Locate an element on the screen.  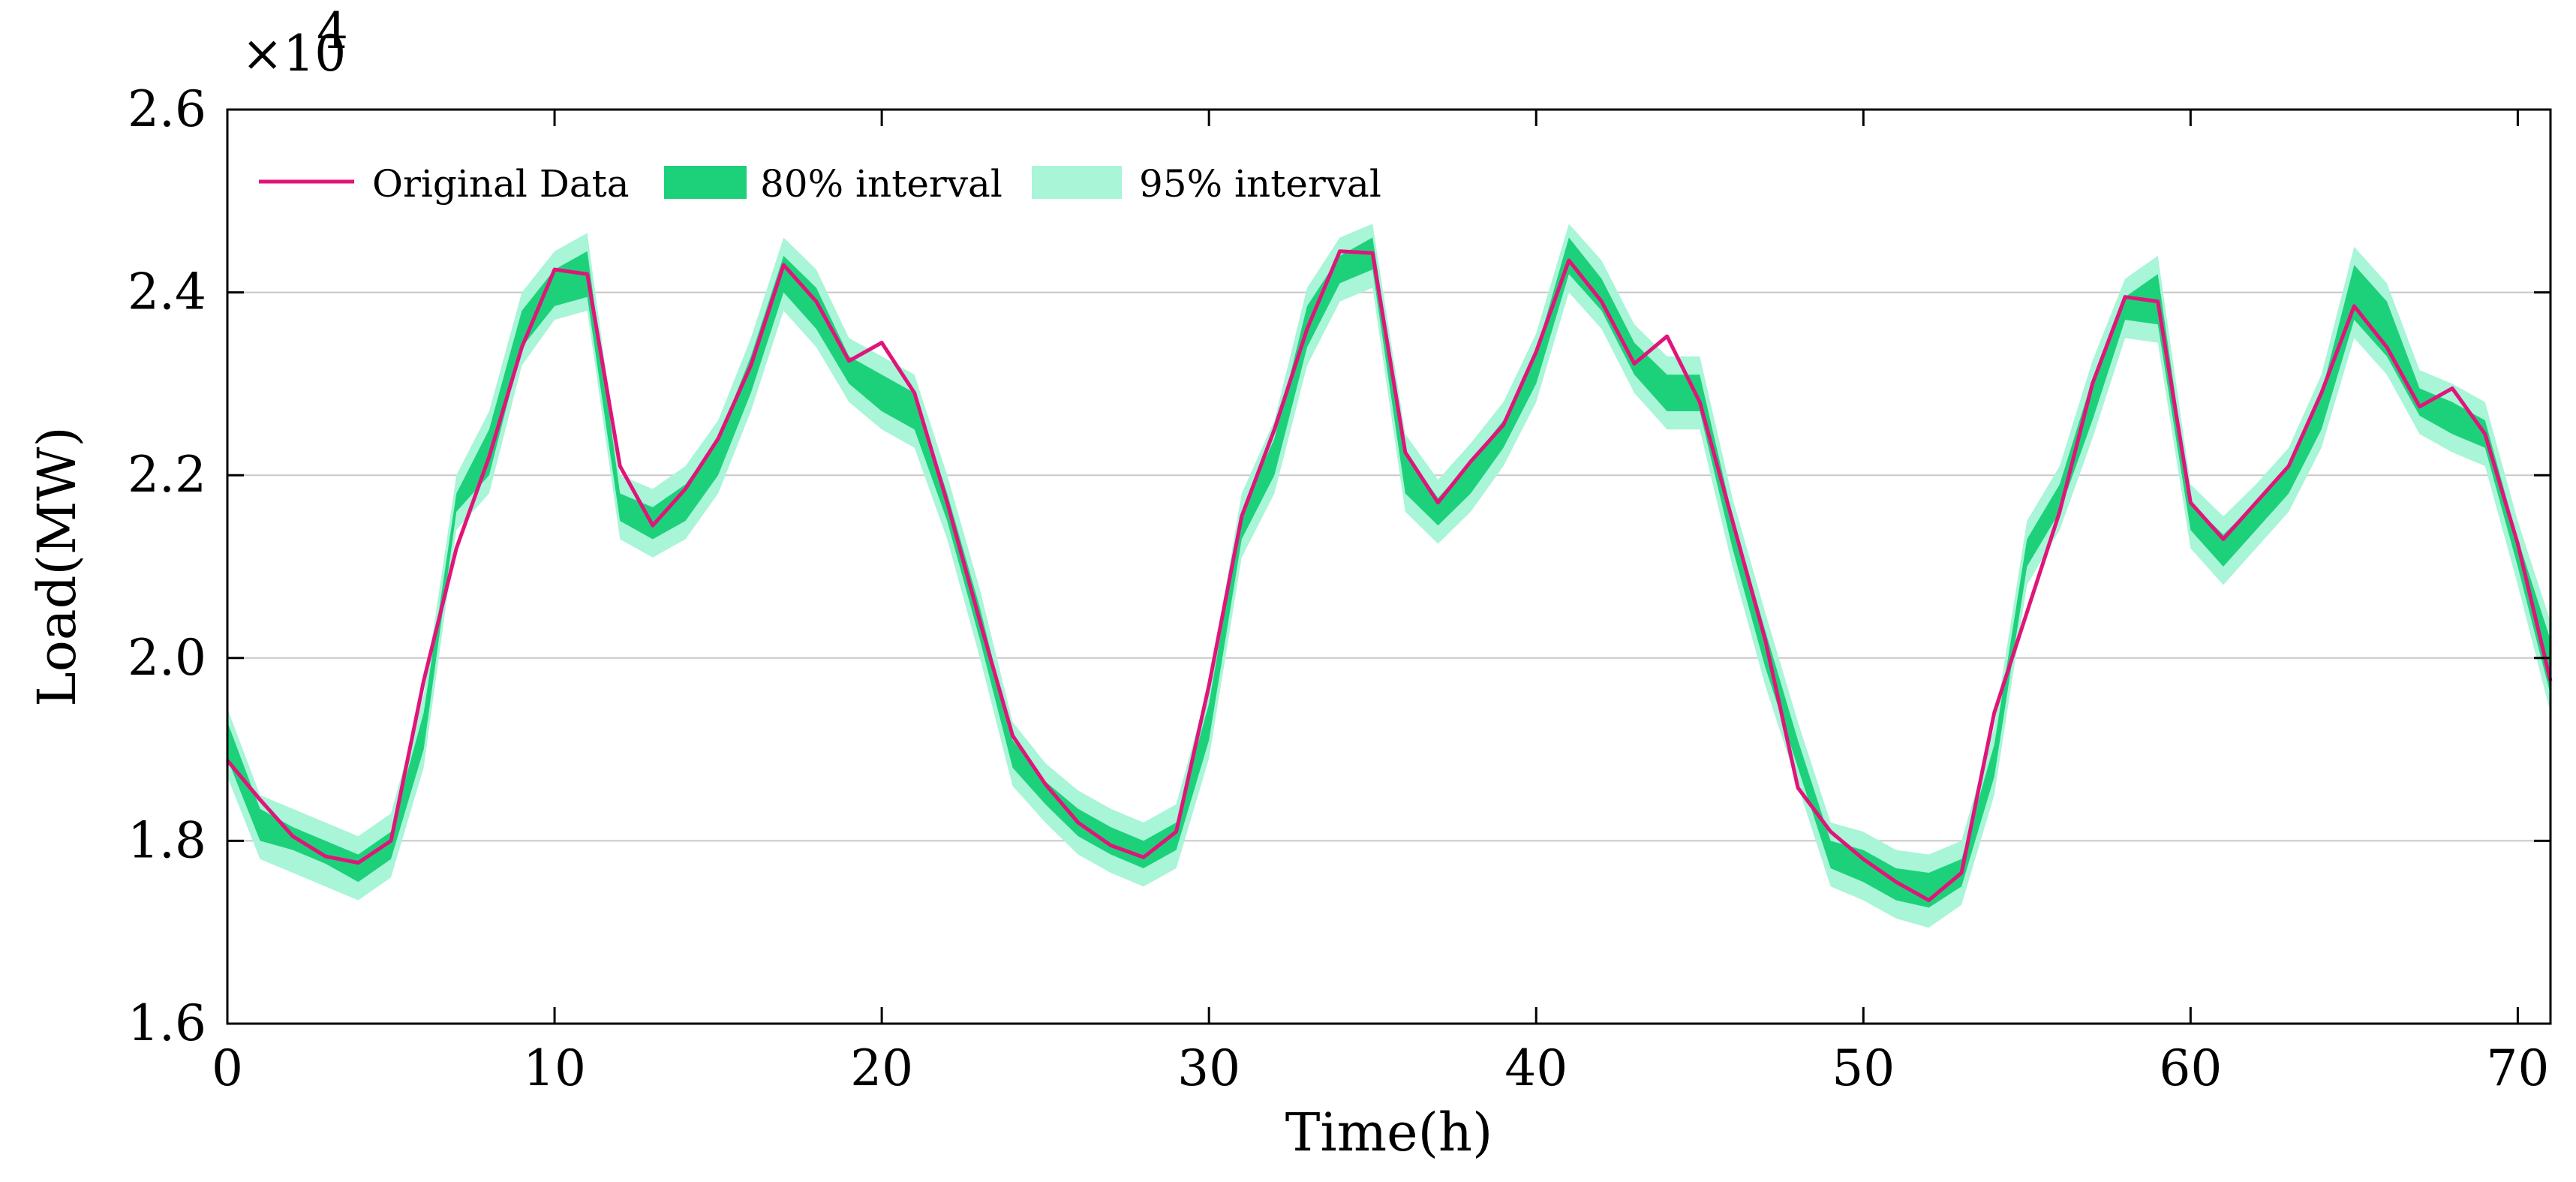
x-axis-title: Time(h) is located at coordinates (1389, 1132).